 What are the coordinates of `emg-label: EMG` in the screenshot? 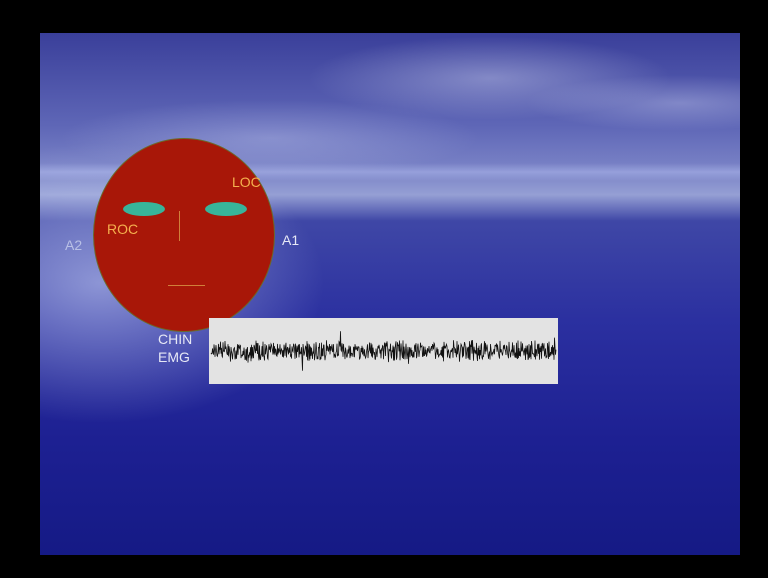 It's located at (174, 357).